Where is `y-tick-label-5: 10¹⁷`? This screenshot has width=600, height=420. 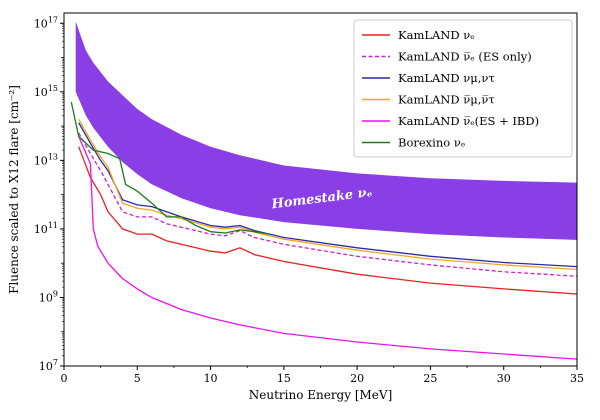
y-tick-label-5: 10¹⁷ is located at coordinates (46, 22).